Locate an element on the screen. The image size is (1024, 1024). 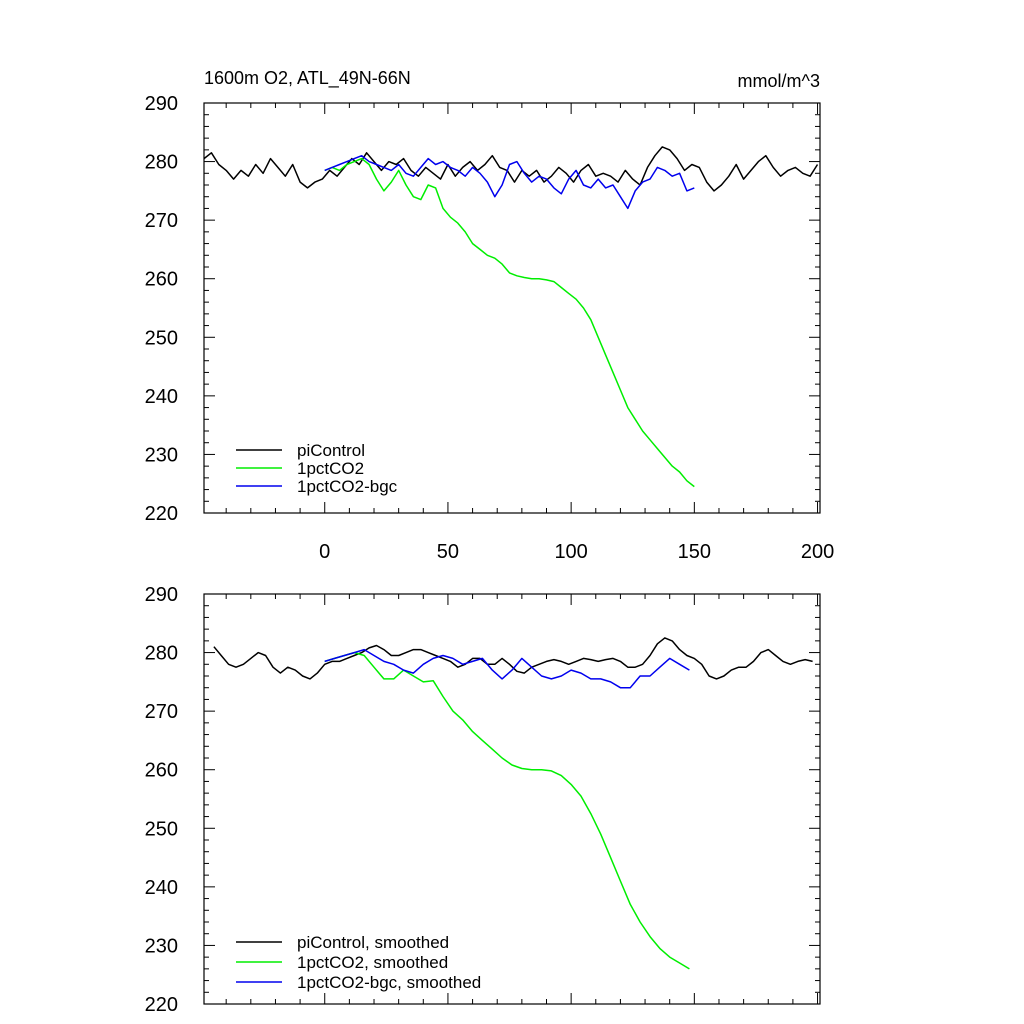
top-x-tick-label: 100 is located at coordinates (570, 552).